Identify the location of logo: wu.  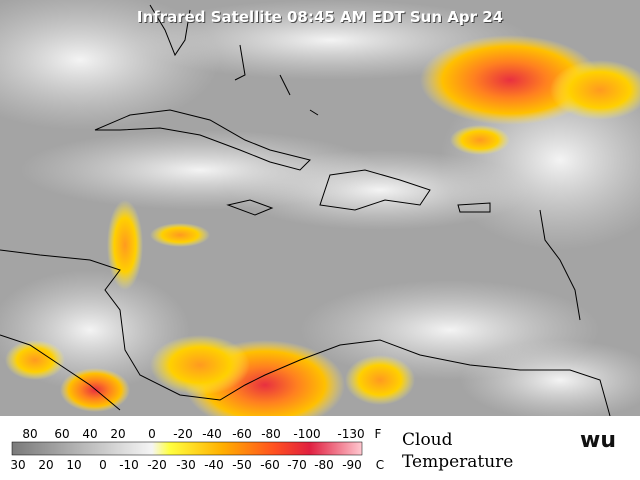
(601, 438).